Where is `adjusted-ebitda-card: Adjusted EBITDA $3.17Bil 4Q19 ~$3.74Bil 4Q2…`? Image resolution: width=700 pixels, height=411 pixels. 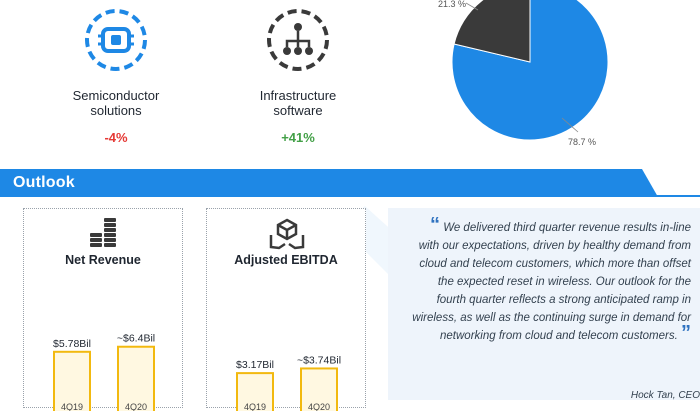 adjusted-ebitda-card: Adjusted EBITDA $3.17Bil 4Q19 ~$3.74Bil 4Q2… is located at coordinates (286, 309).